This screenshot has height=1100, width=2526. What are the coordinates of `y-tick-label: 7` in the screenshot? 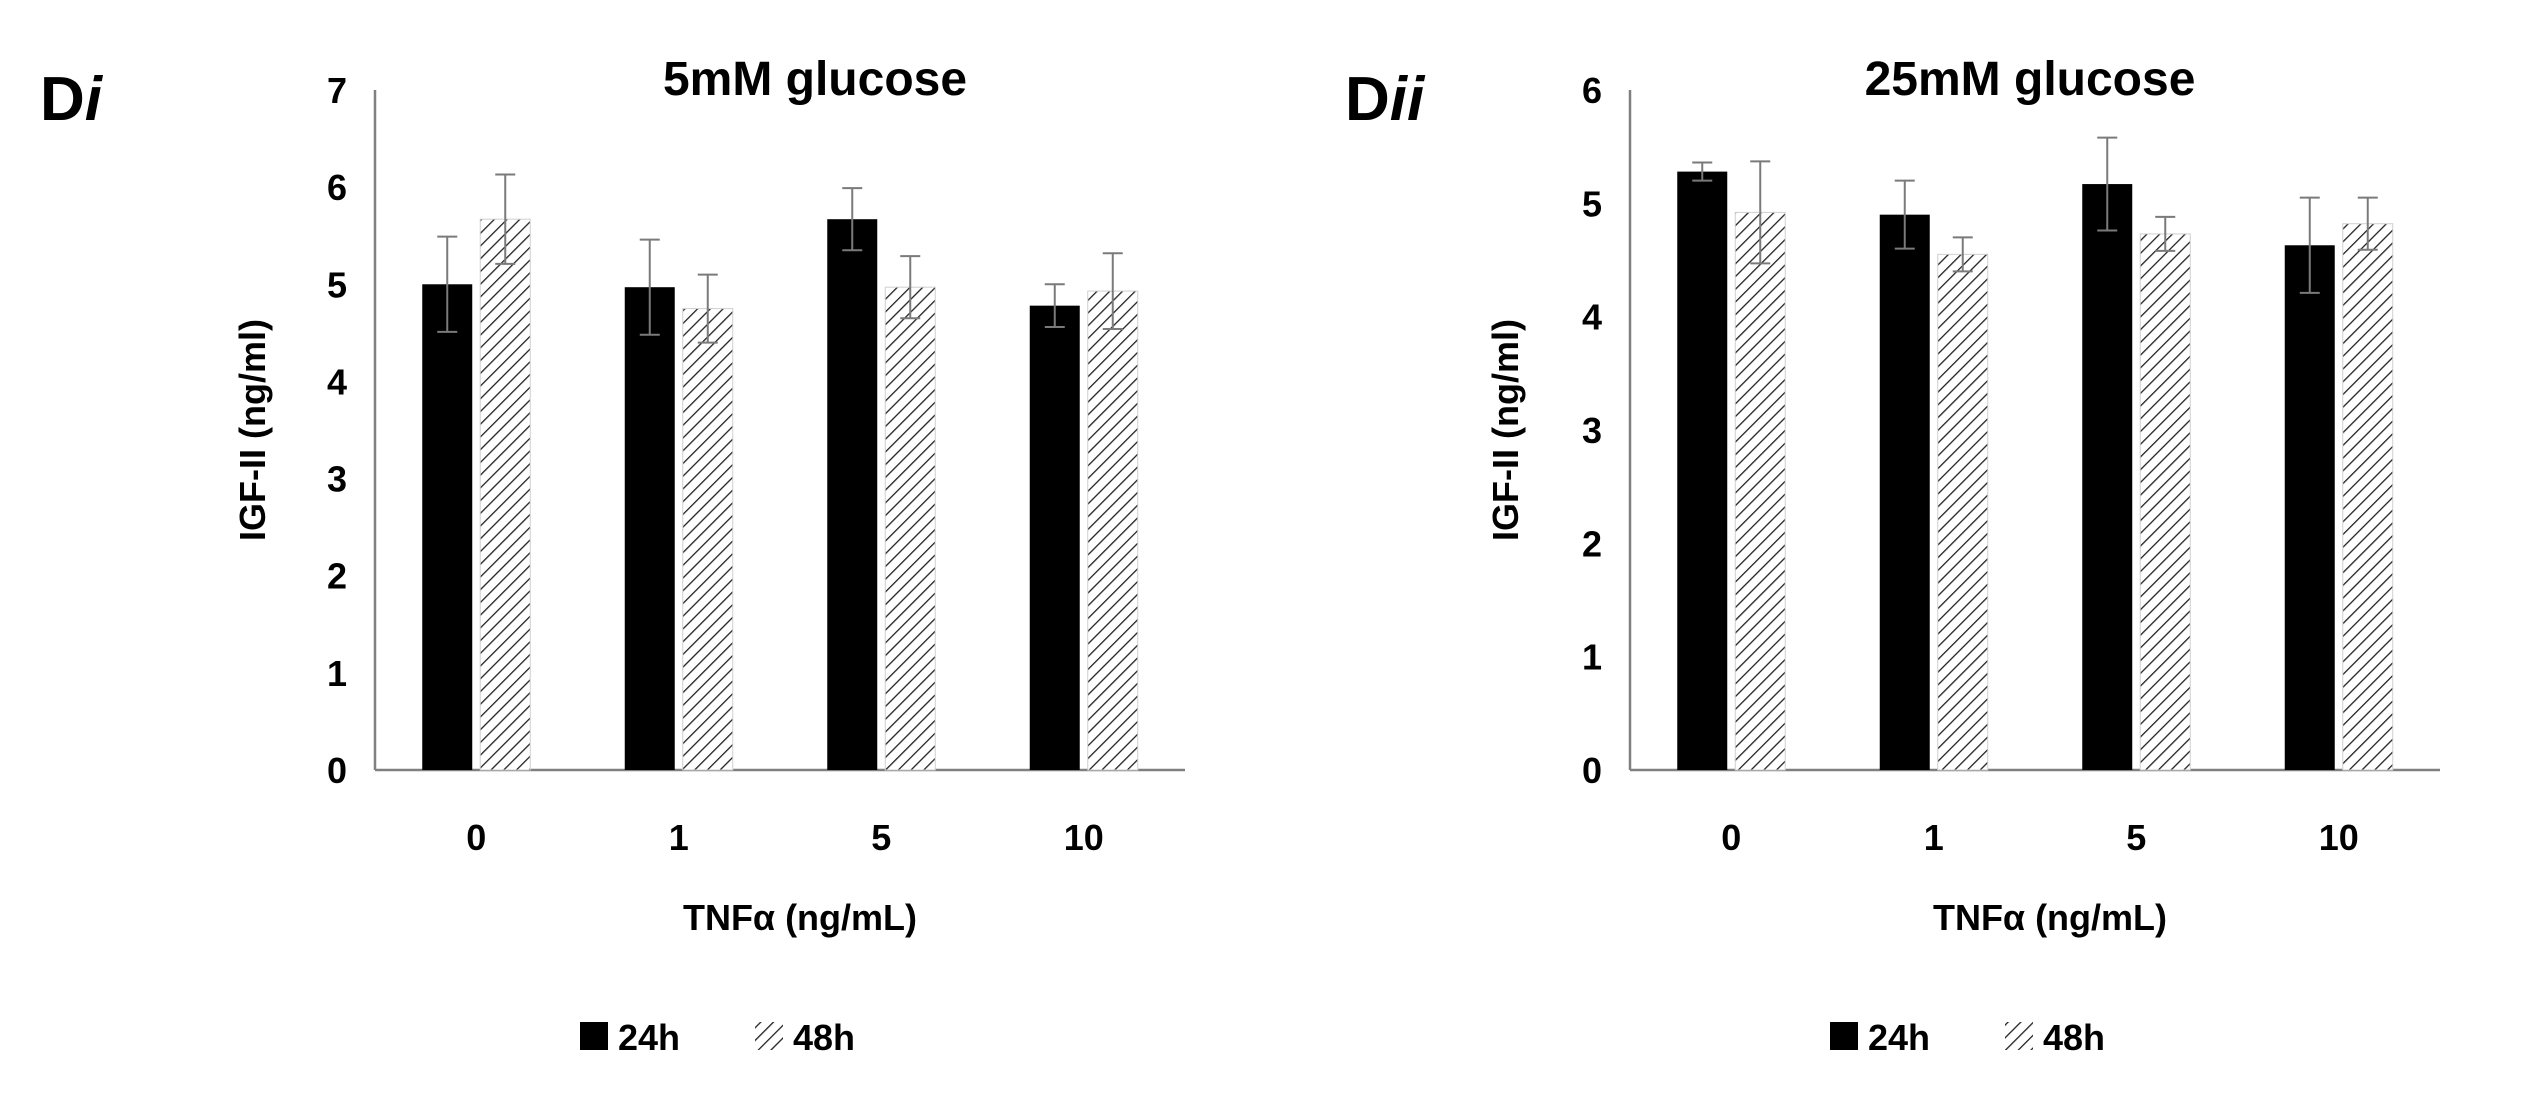 It's located at (337, 90).